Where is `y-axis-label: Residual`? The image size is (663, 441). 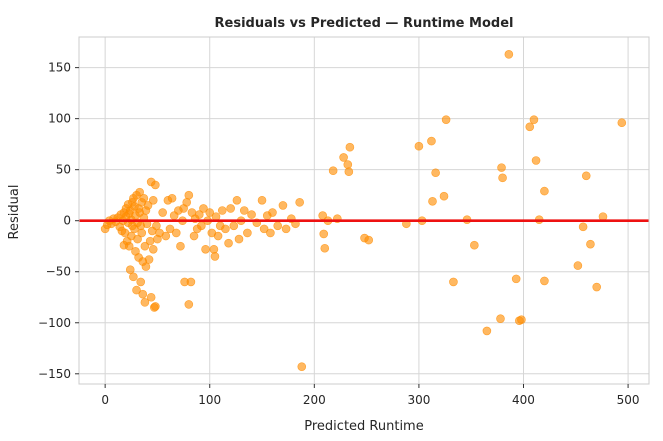 y-axis-label: Residual is located at coordinates (14, 212).